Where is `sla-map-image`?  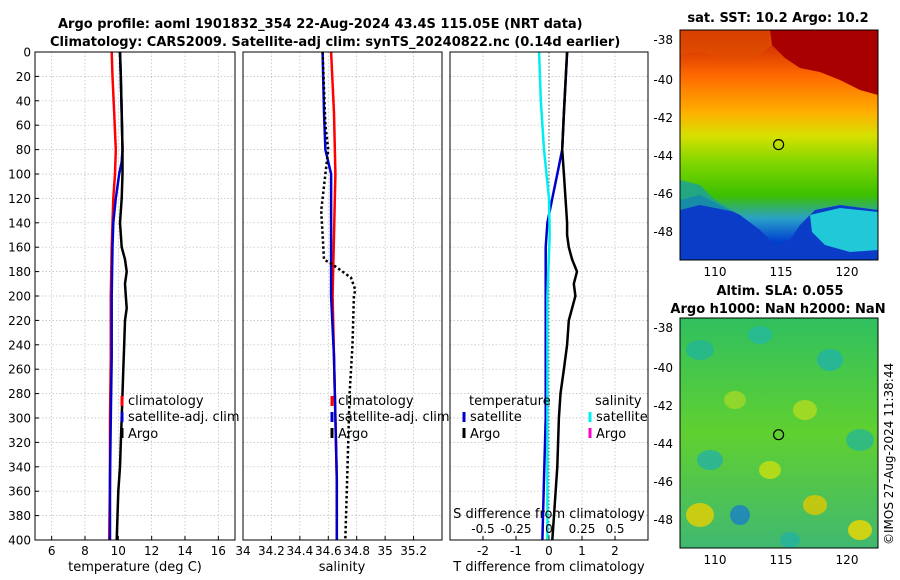
sla-map-image is located at coordinates (779, 433).